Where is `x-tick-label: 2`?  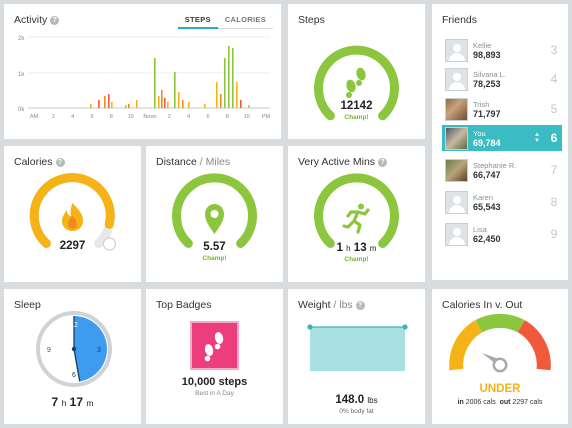
x-tick-label: 2 is located at coordinates (169, 117).